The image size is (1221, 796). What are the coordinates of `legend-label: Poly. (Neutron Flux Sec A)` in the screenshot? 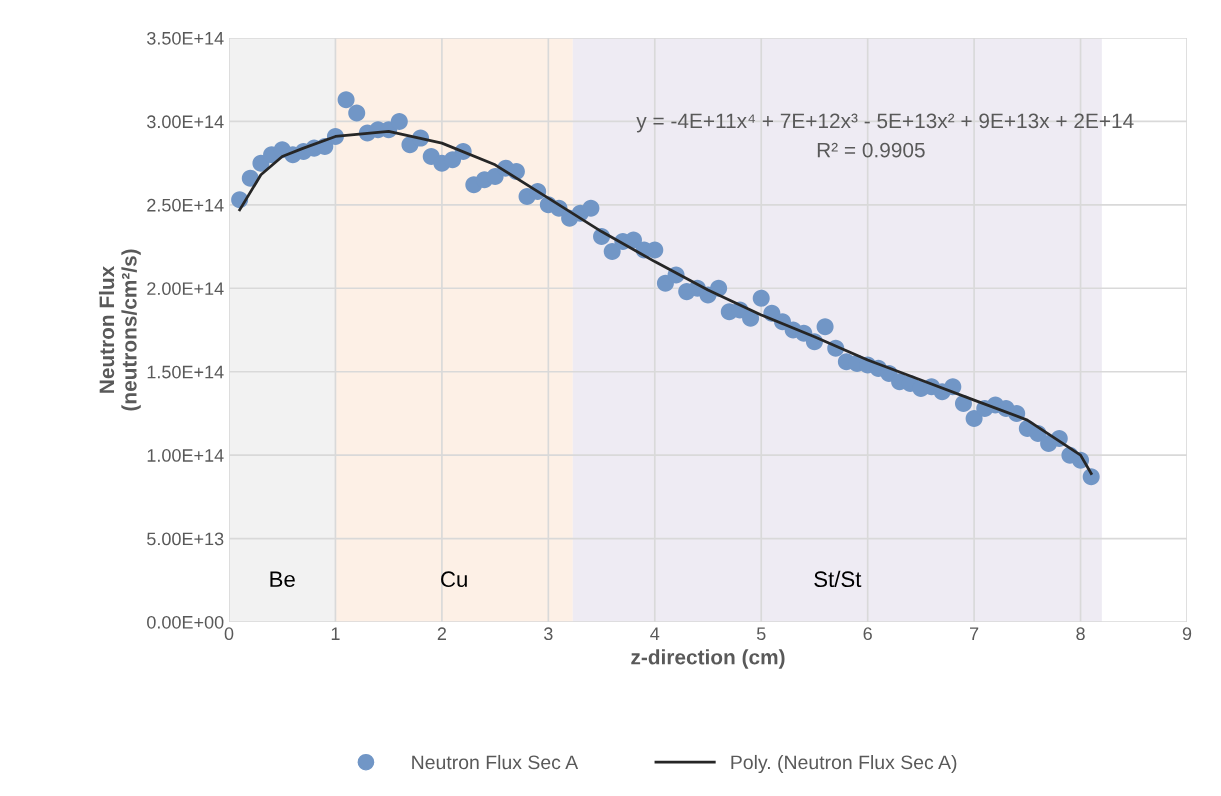 It's located at (844, 764).